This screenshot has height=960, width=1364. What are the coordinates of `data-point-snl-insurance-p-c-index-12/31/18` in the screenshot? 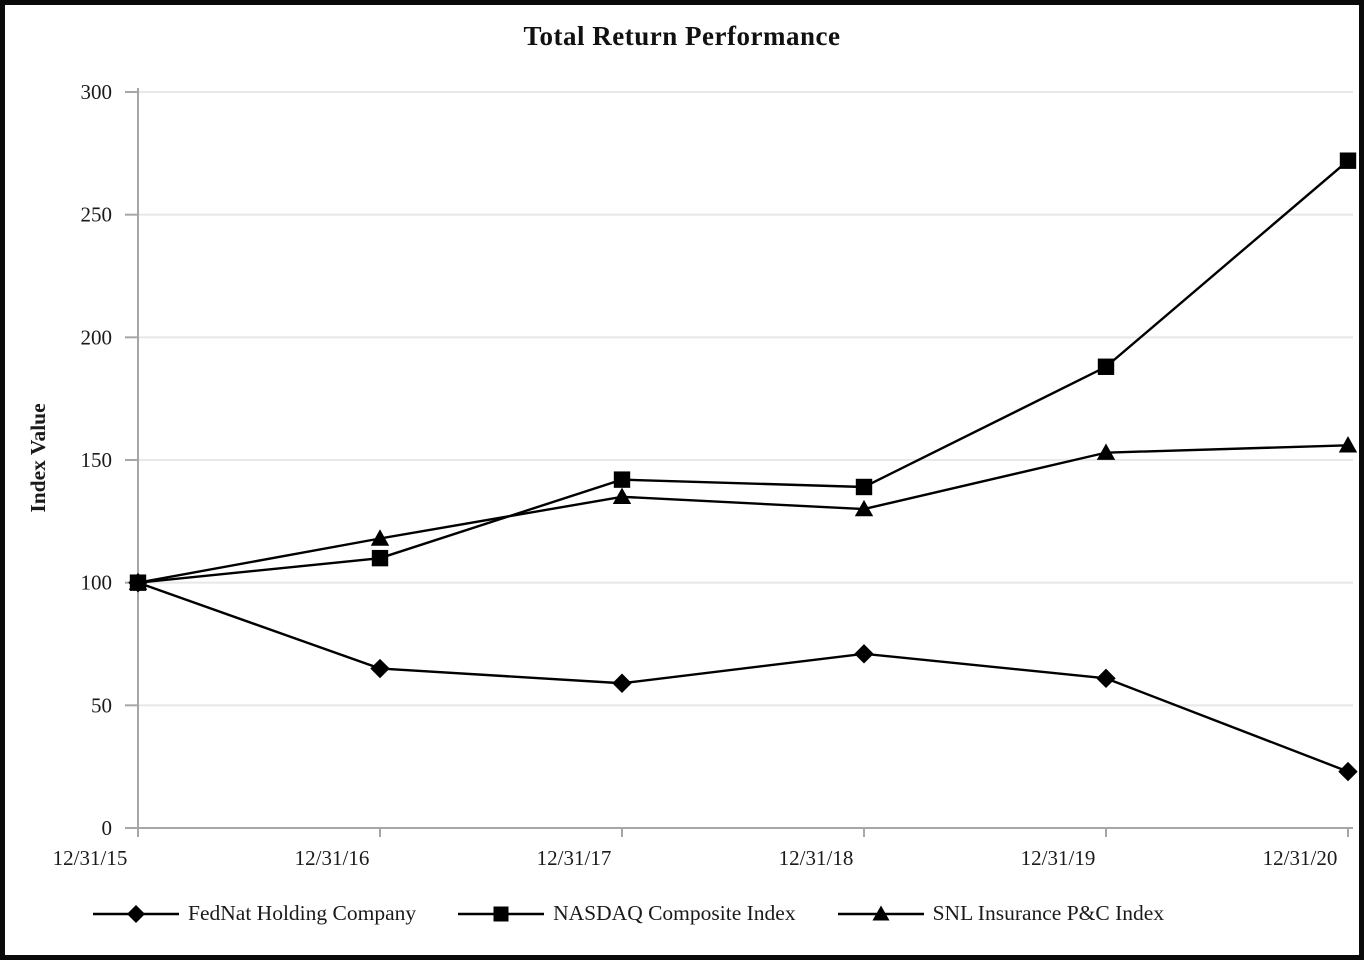 It's located at (864, 508).